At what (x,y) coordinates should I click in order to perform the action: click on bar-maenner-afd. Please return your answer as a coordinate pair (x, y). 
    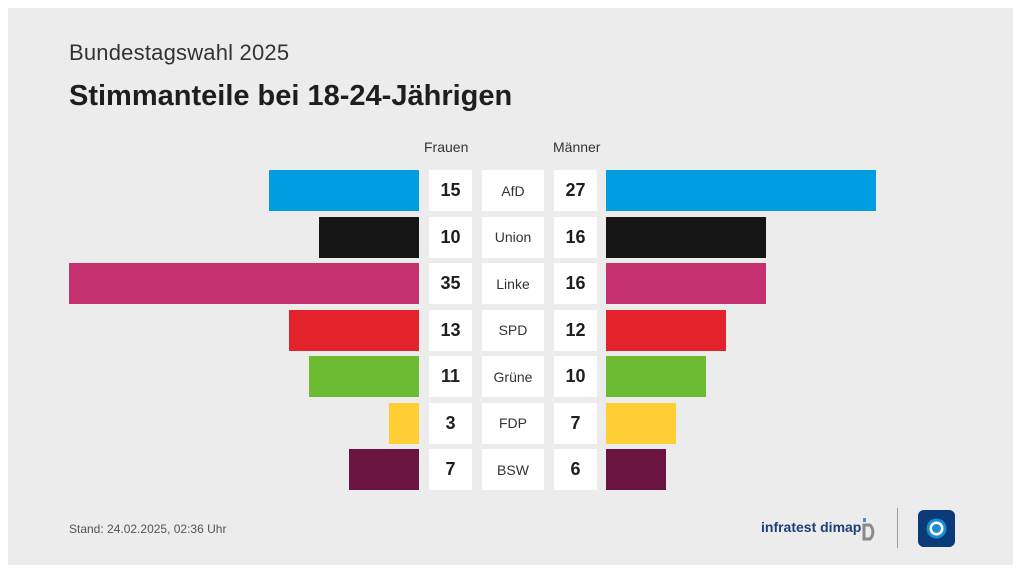
    Looking at the image, I should click on (741, 190).